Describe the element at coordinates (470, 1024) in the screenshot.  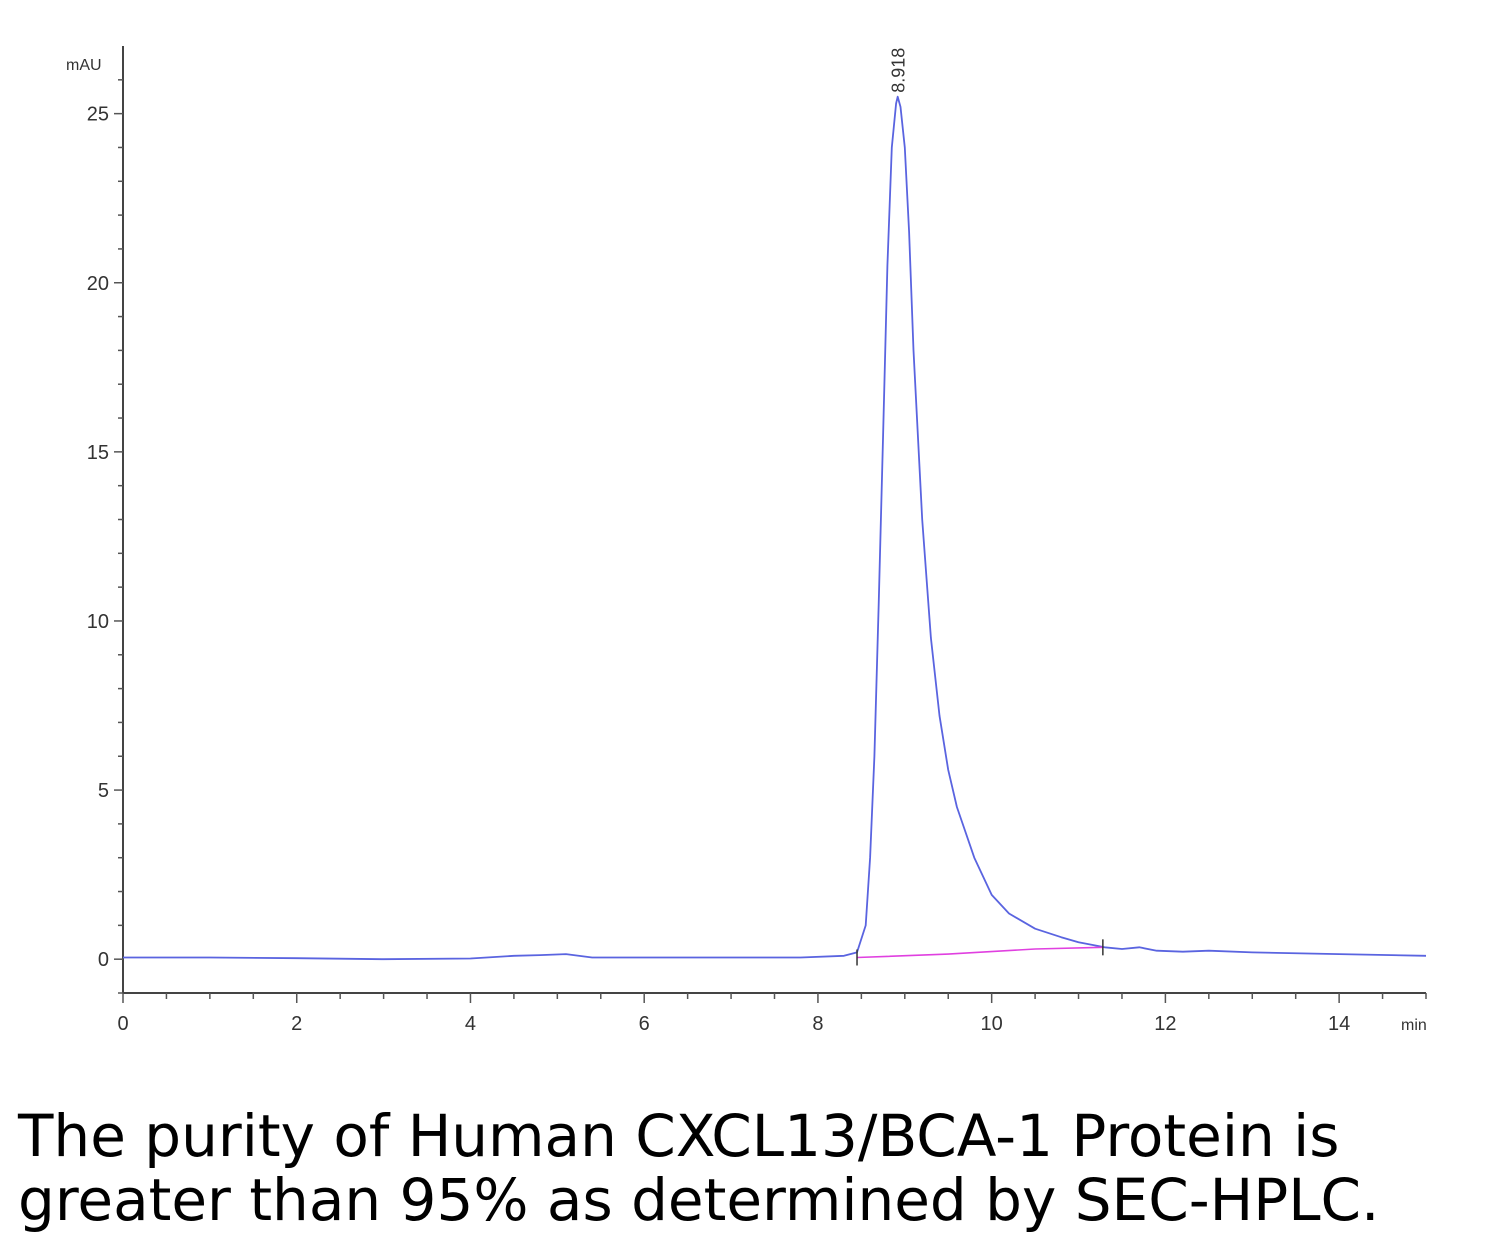
I see `x-tick-label: 4` at that location.